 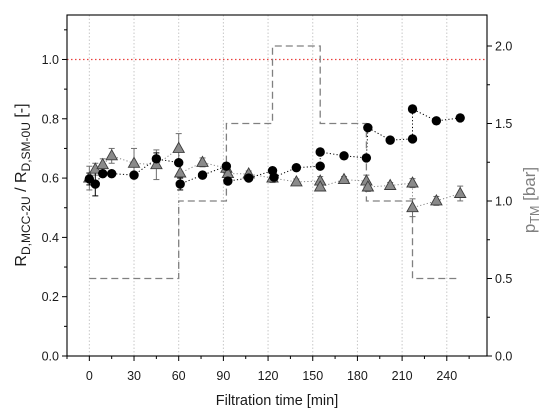 I want to click on y-axis-right-title-subscript: TM, so click(x=535, y=215).